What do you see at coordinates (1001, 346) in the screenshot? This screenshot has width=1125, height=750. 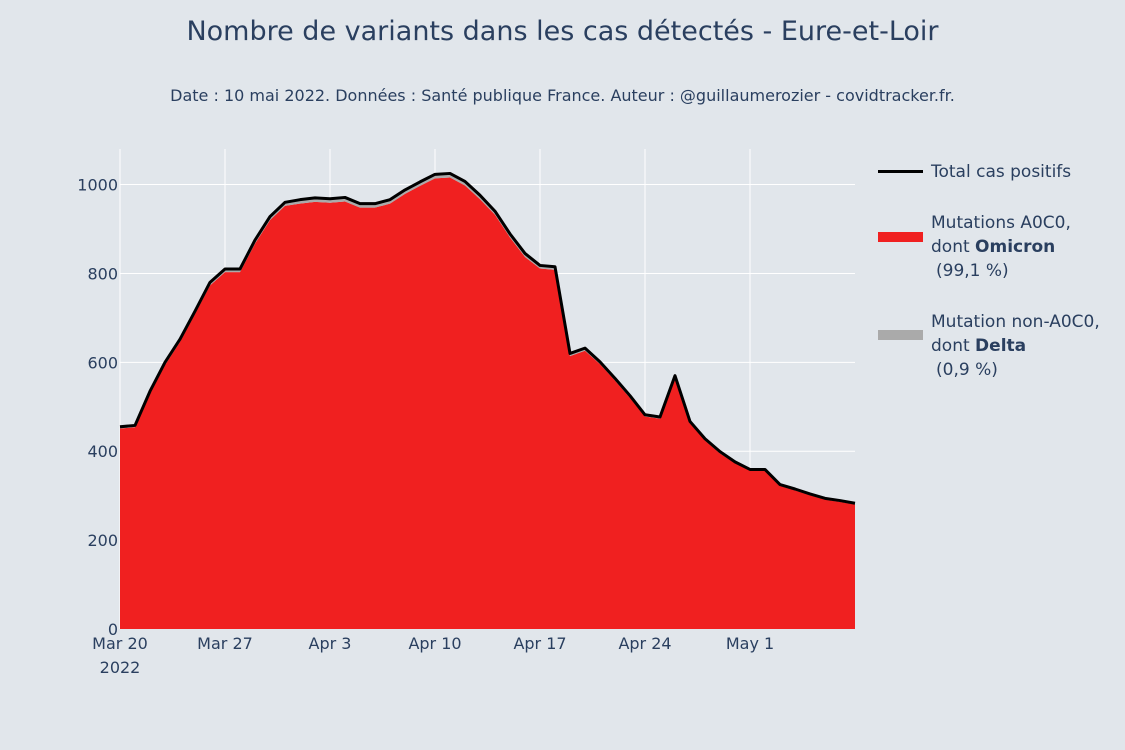 I see `legend-delta-bold: Delta` at bounding box center [1001, 346].